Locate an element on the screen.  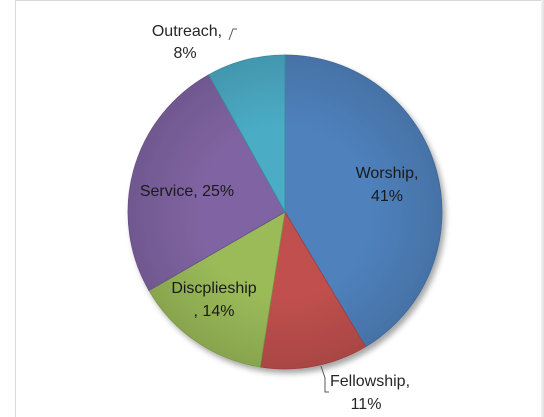
leader-fellowship is located at coordinates (324, 379).